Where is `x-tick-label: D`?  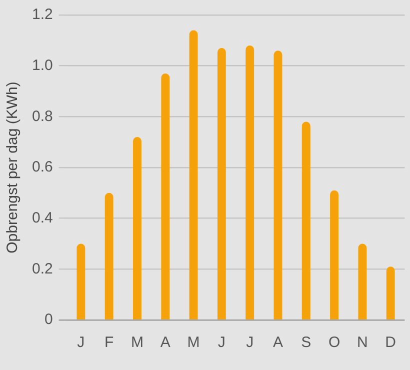
x-tick-label: D is located at coordinates (390, 343).